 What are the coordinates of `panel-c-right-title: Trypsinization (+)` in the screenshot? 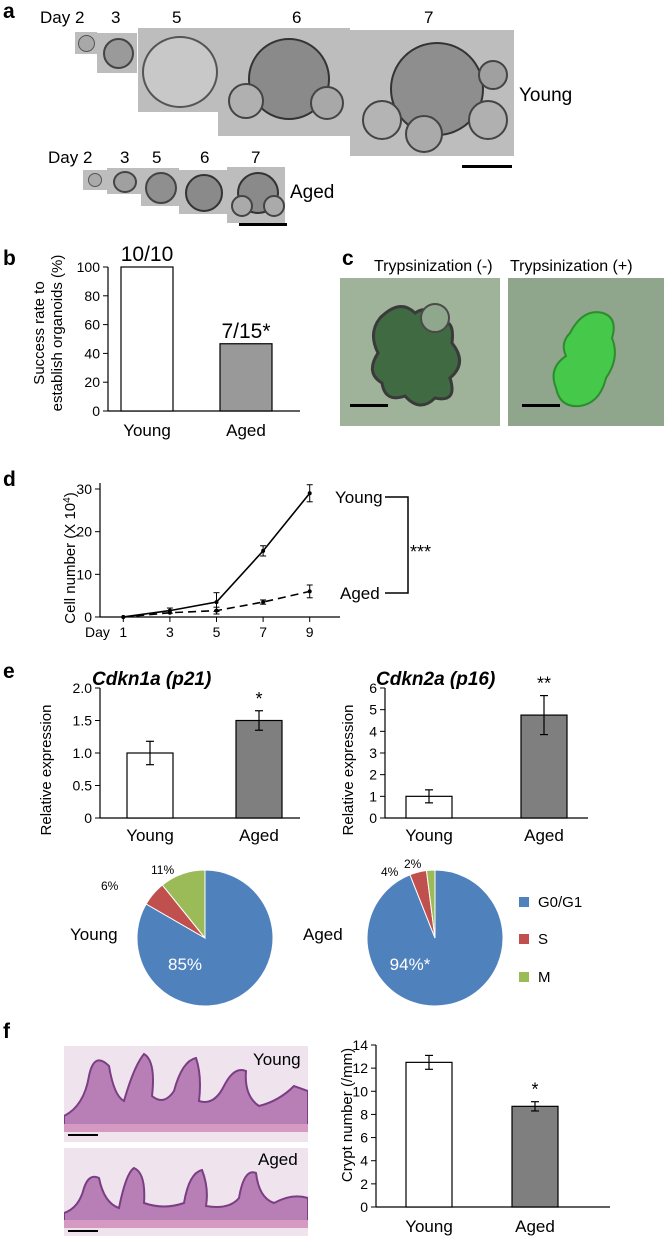 It's located at (571, 266).